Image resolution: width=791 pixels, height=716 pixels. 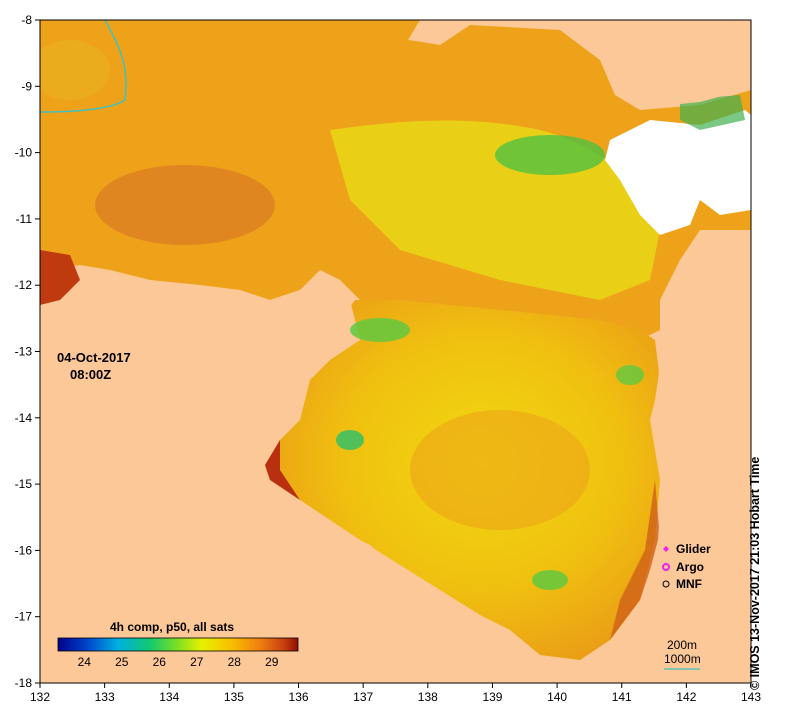 What do you see at coordinates (234, 697) in the screenshot?
I see `x-tick-label: 135` at bounding box center [234, 697].